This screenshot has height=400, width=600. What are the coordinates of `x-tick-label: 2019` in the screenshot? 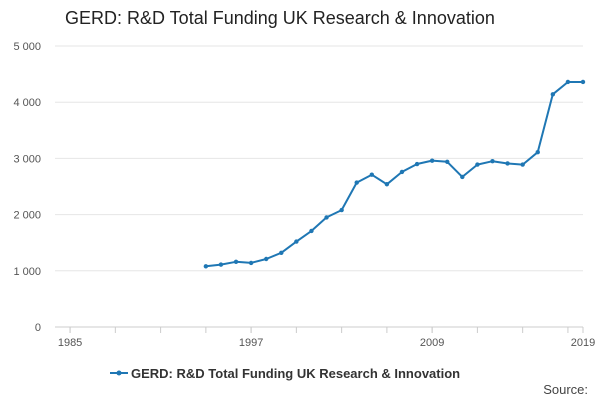 It's located at (583, 343).